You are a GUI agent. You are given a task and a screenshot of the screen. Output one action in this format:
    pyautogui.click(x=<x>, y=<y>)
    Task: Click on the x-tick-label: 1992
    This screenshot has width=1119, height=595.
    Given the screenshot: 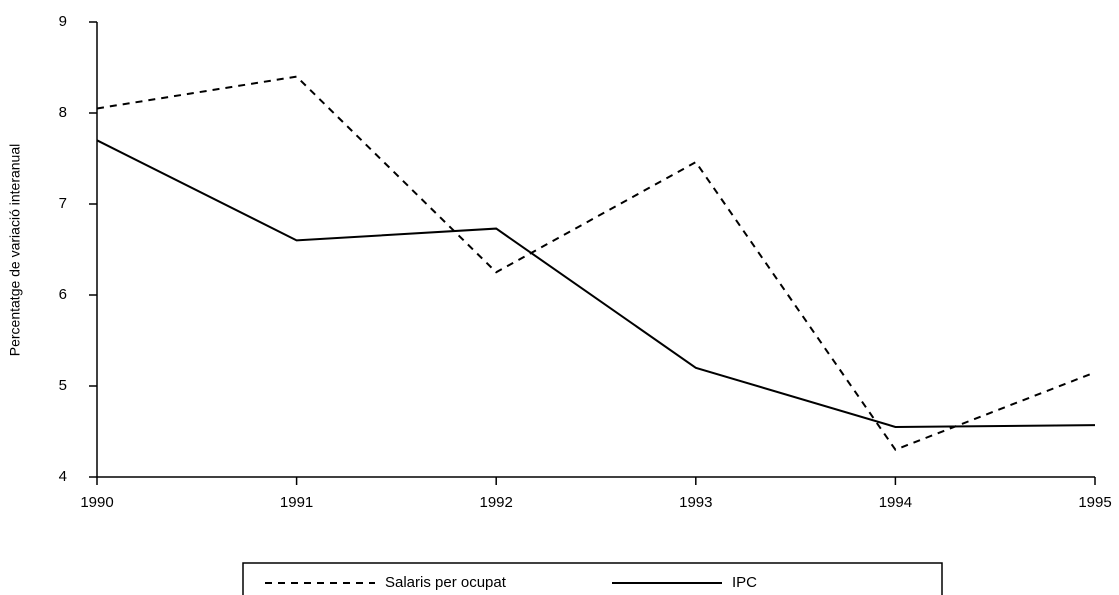 What is the action you would take?
    pyautogui.click(x=496, y=502)
    